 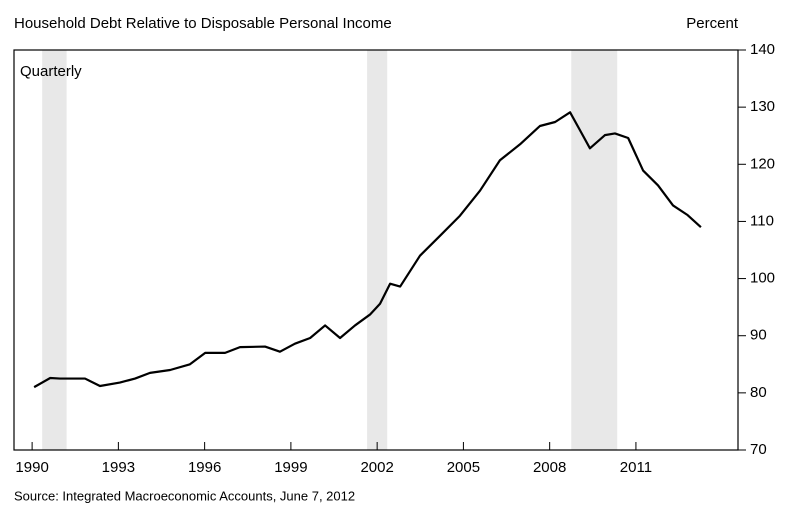 I want to click on subtitle: Quarterly, so click(x=51, y=71).